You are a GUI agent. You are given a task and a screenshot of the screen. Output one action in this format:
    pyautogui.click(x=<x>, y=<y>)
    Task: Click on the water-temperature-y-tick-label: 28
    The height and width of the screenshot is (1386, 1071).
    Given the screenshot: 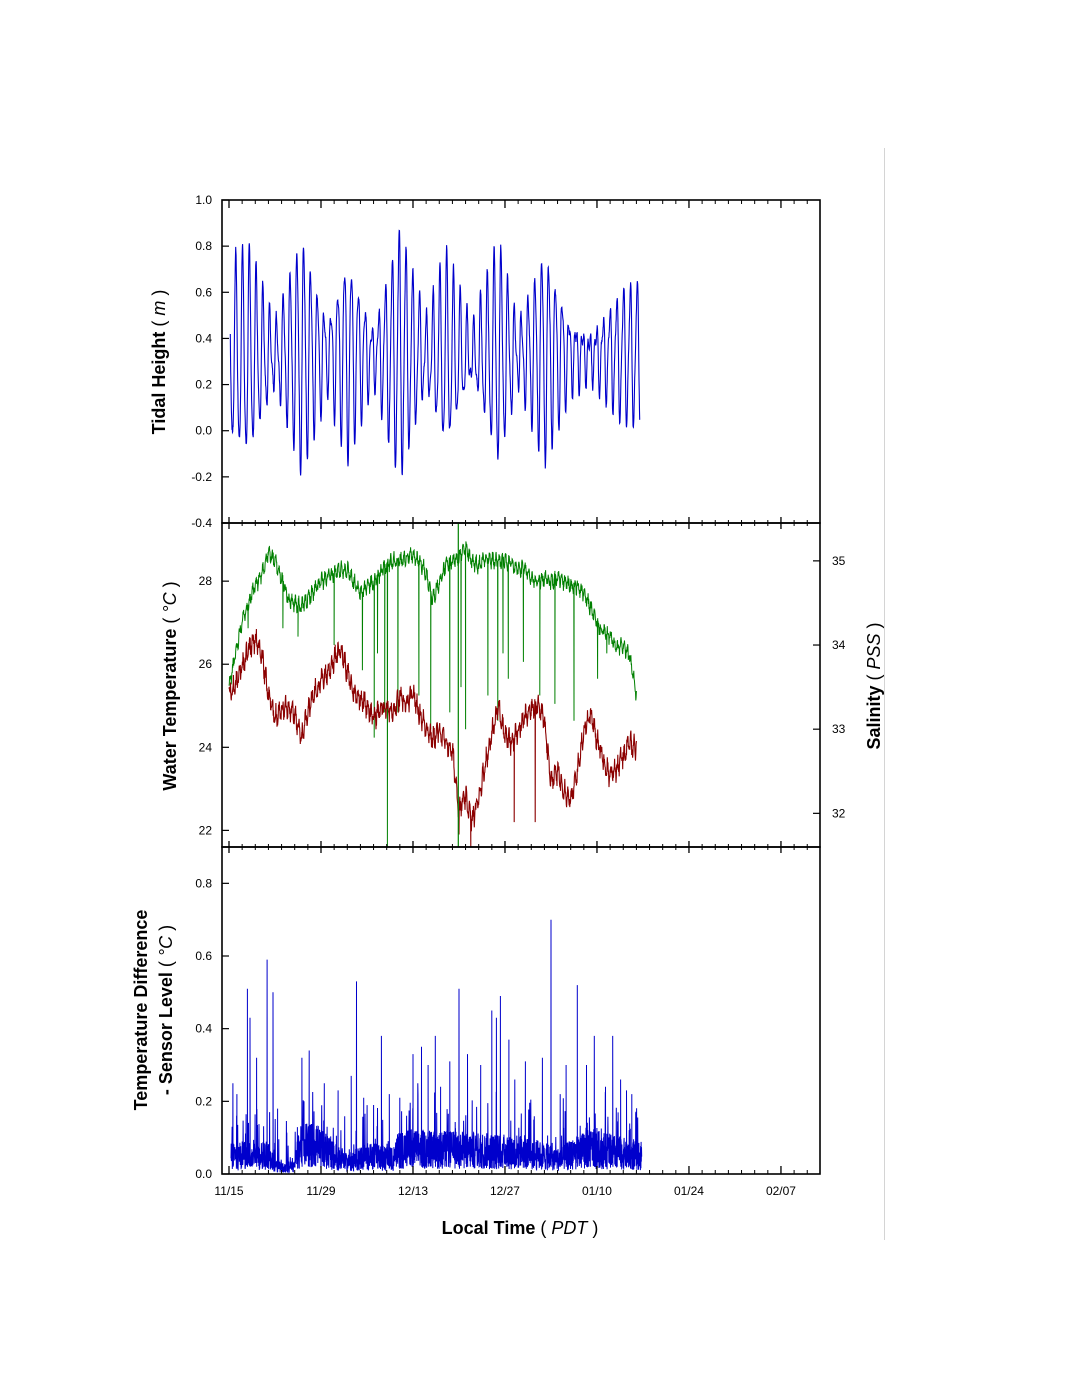 What is the action you would take?
    pyautogui.click(x=206, y=581)
    